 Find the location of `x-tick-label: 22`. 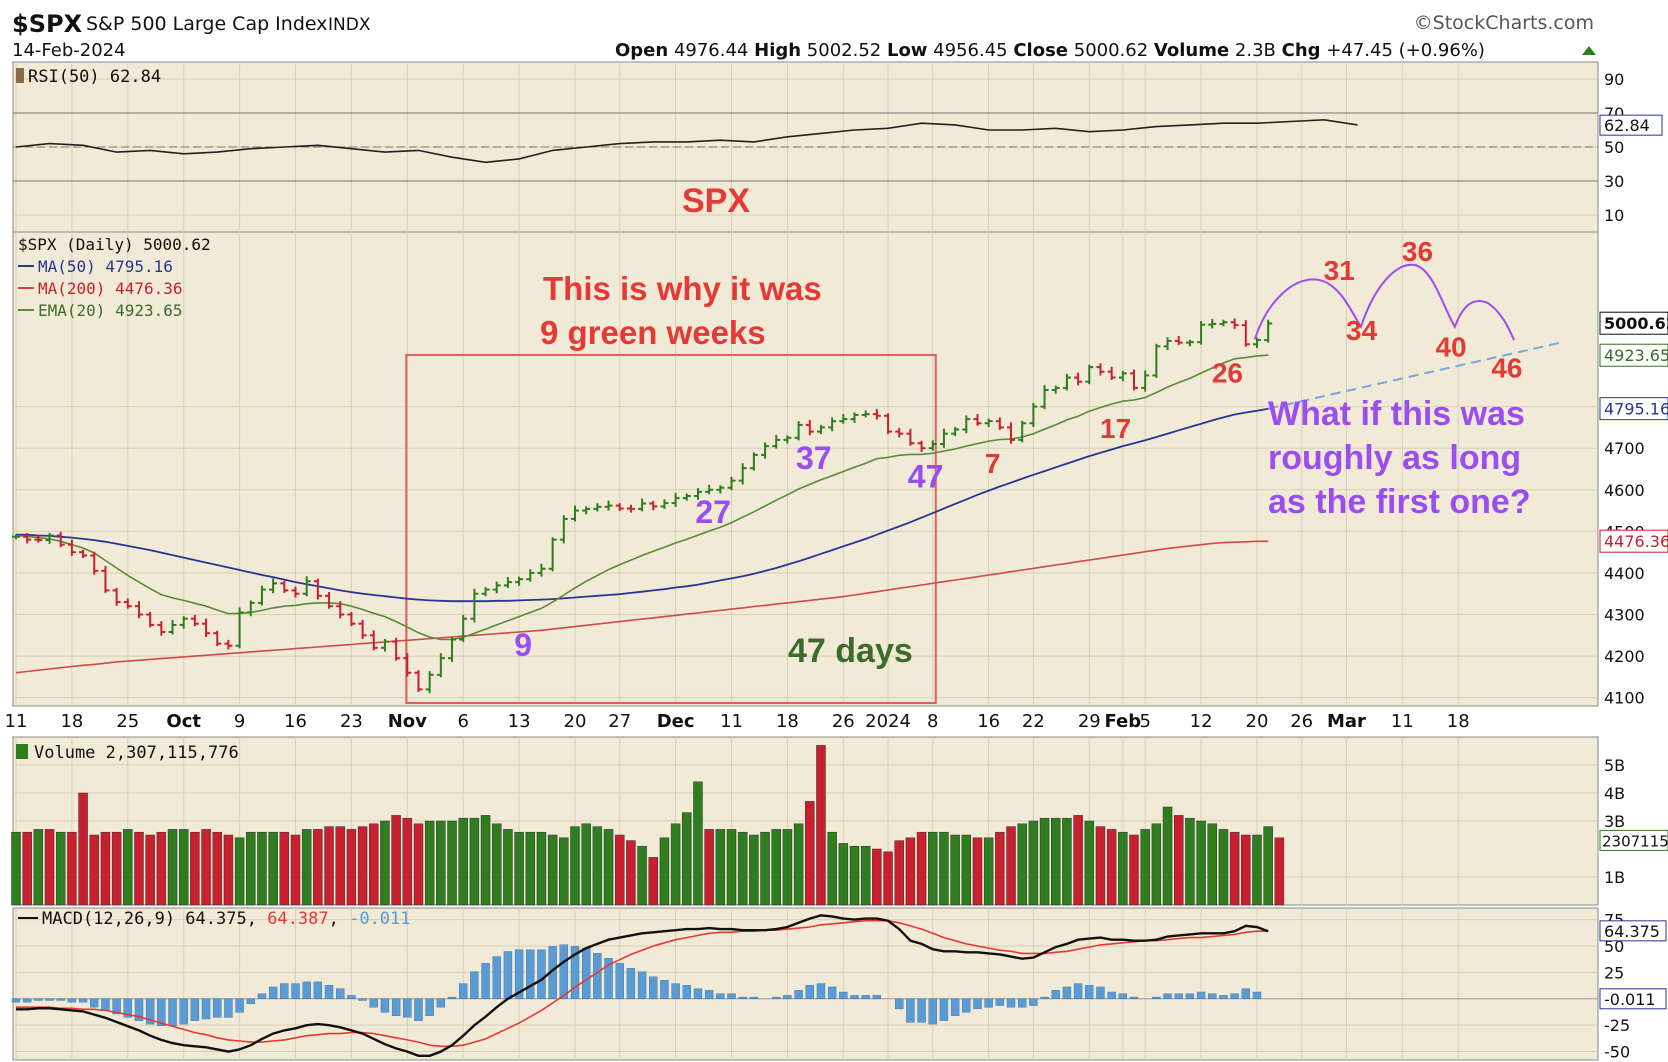

x-tick-label: 22 is located at coordinates (1033, 721).